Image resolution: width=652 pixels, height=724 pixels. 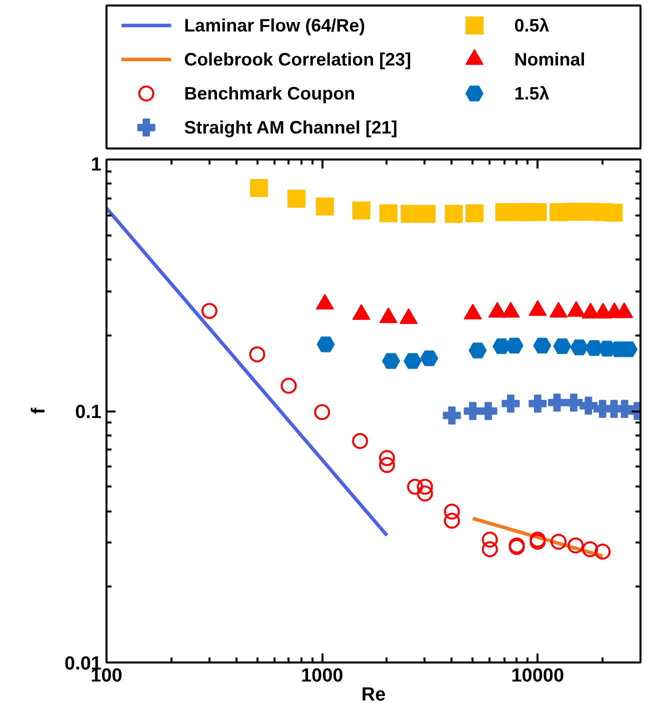 I want to click on legend-label: Nominal, so click(x=550, y=60).